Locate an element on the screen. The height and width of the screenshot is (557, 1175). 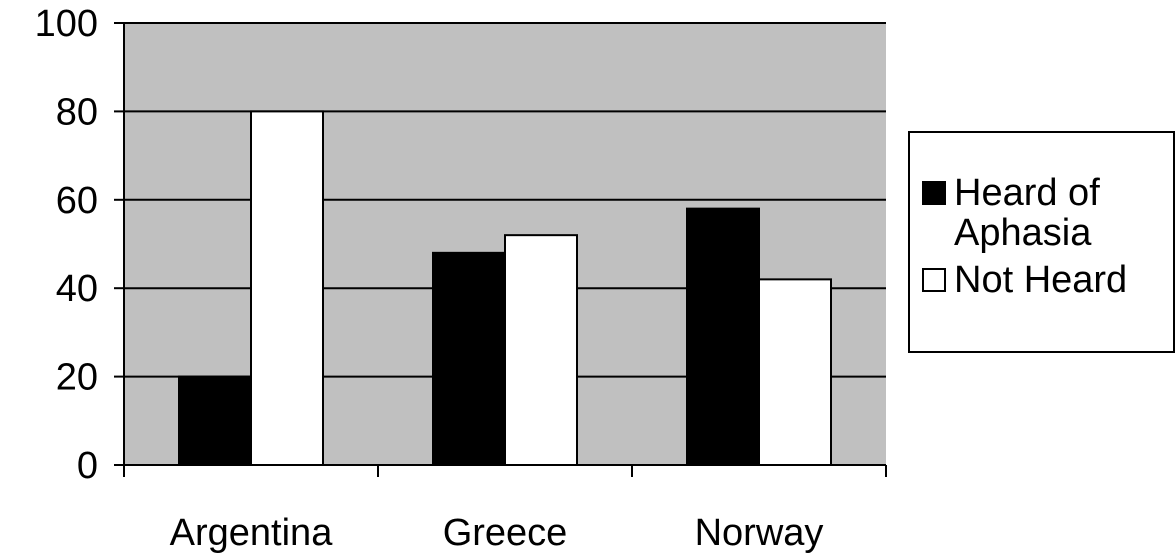
y-tick-label: 60 is located at coordinates (77, 201).